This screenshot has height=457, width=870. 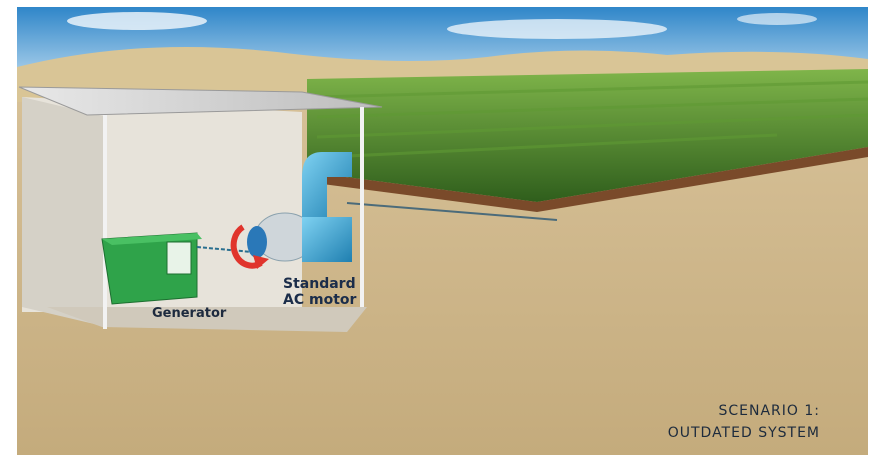 I want to click on shelter-side-wall, so click(x=64, y=212).